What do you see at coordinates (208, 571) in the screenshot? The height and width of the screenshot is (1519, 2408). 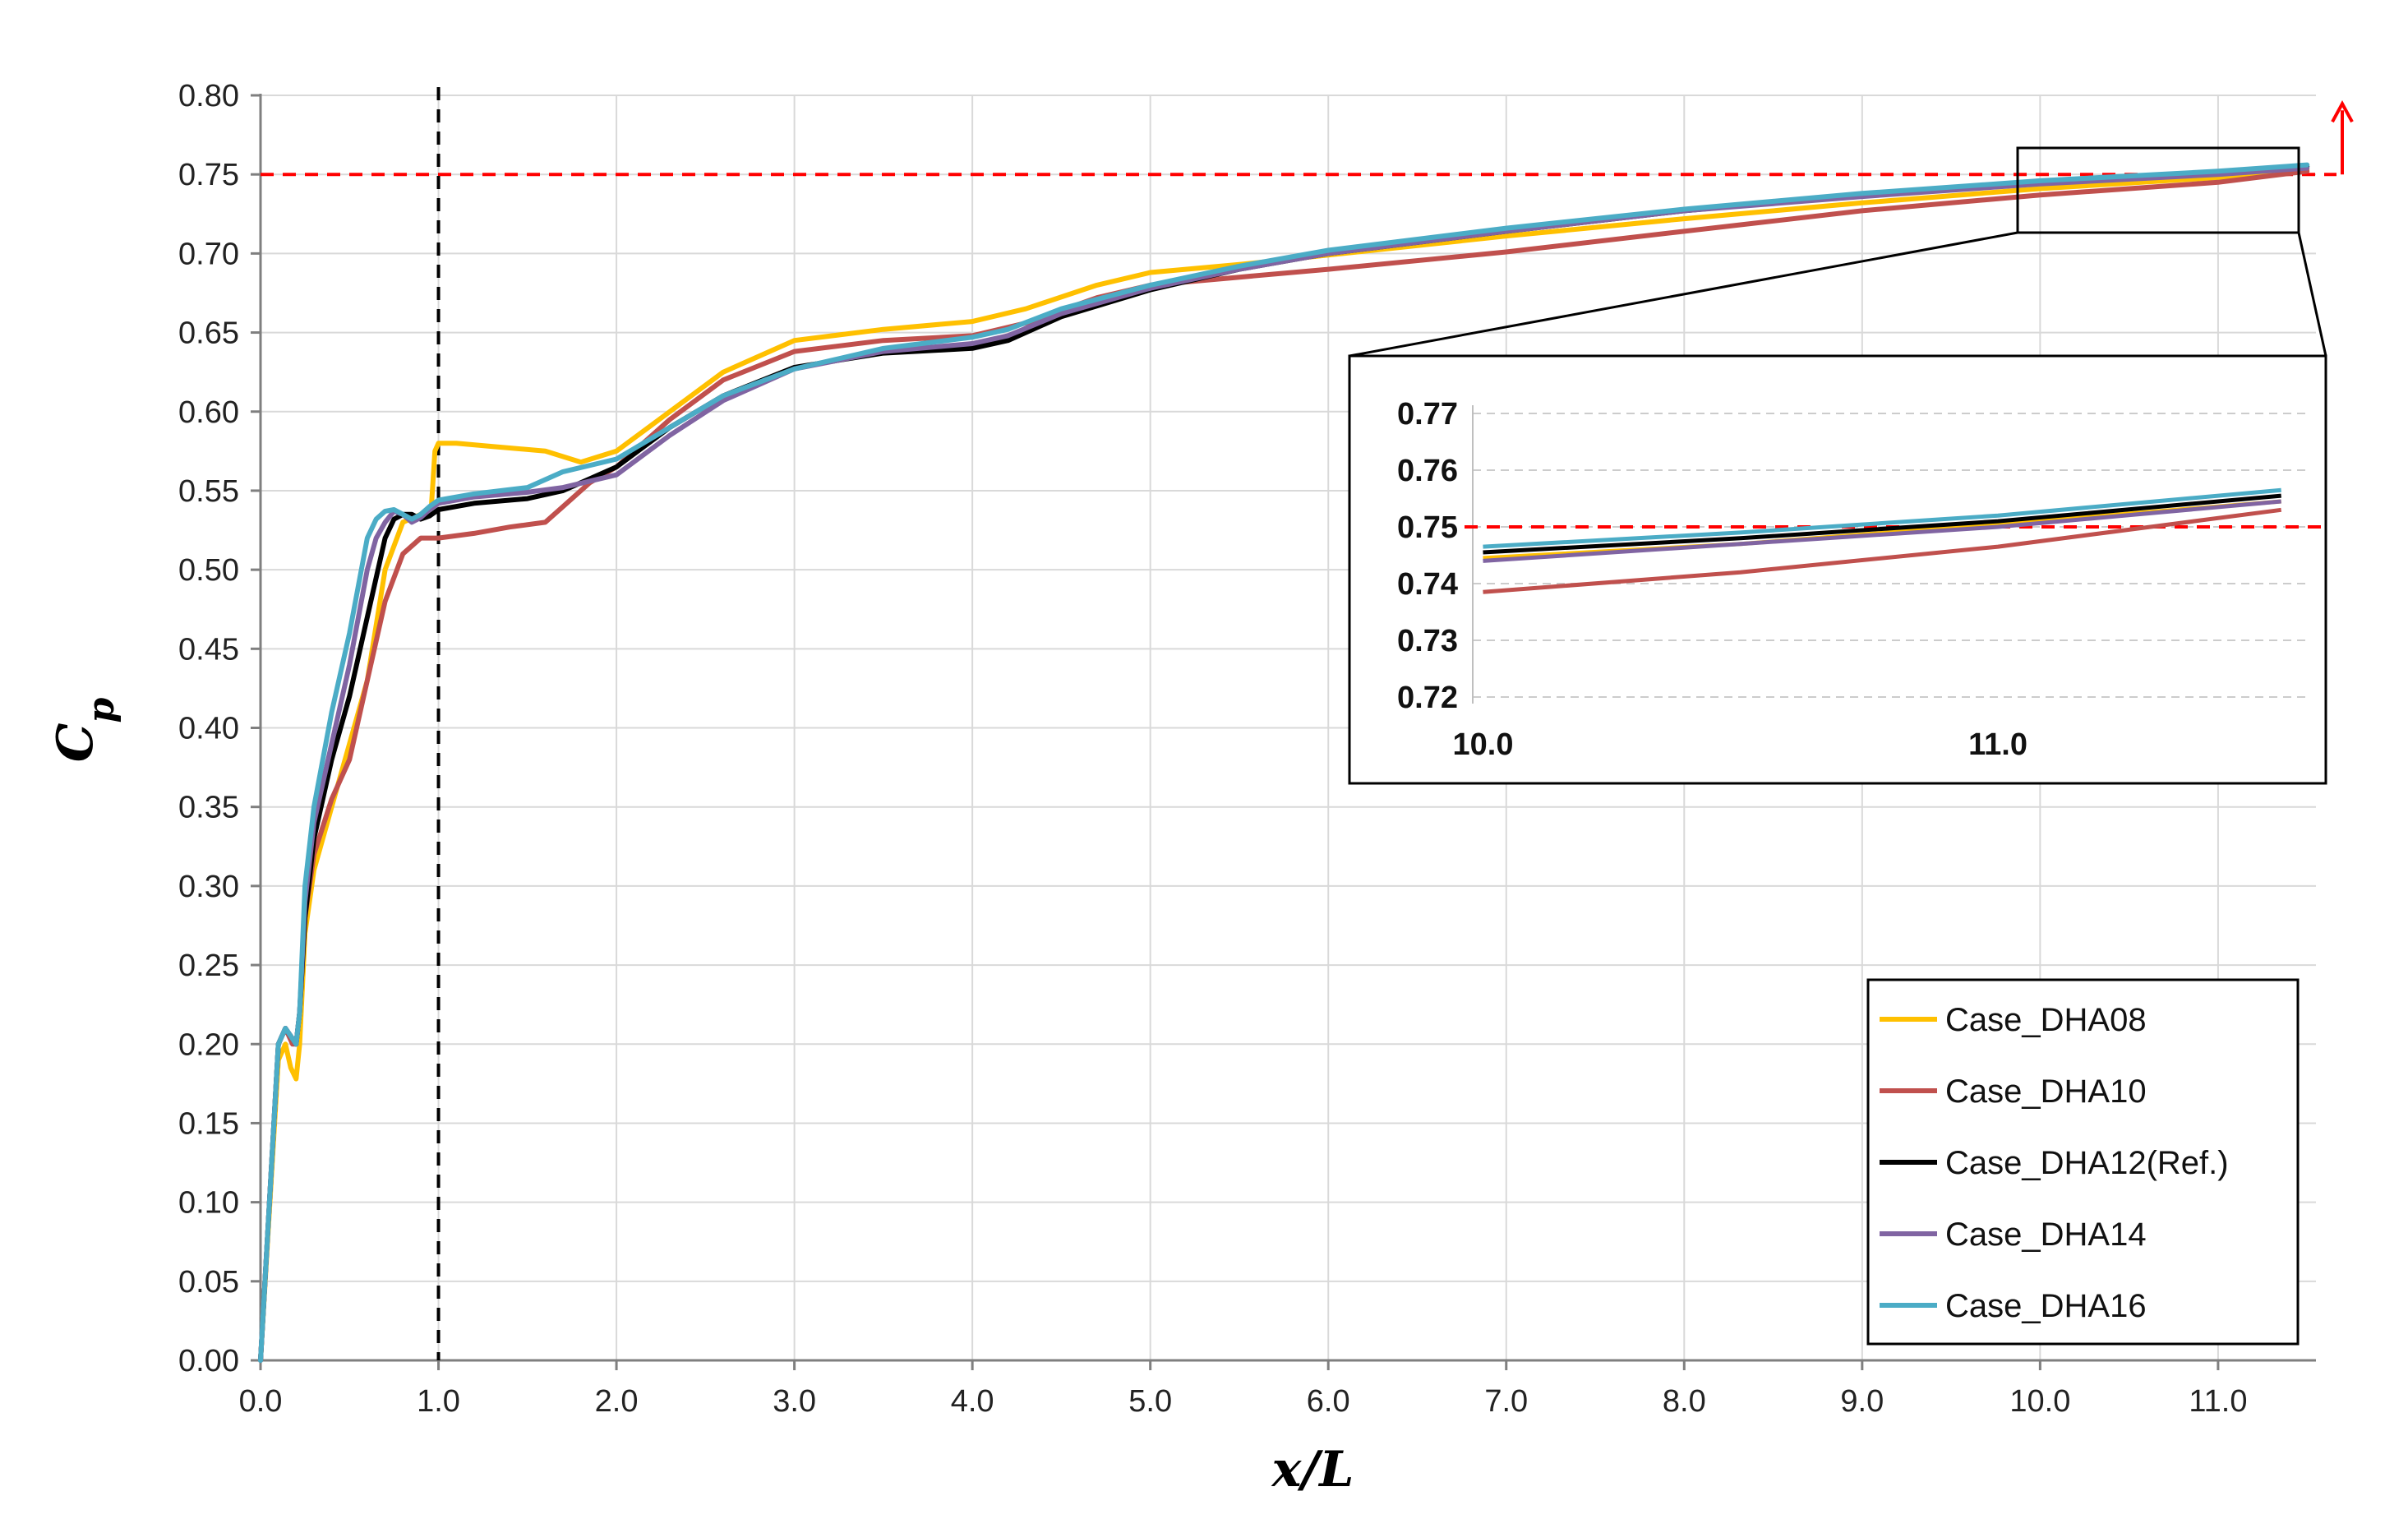 I see `y-tick-label: 0.50` at bounding box center [208, 571].